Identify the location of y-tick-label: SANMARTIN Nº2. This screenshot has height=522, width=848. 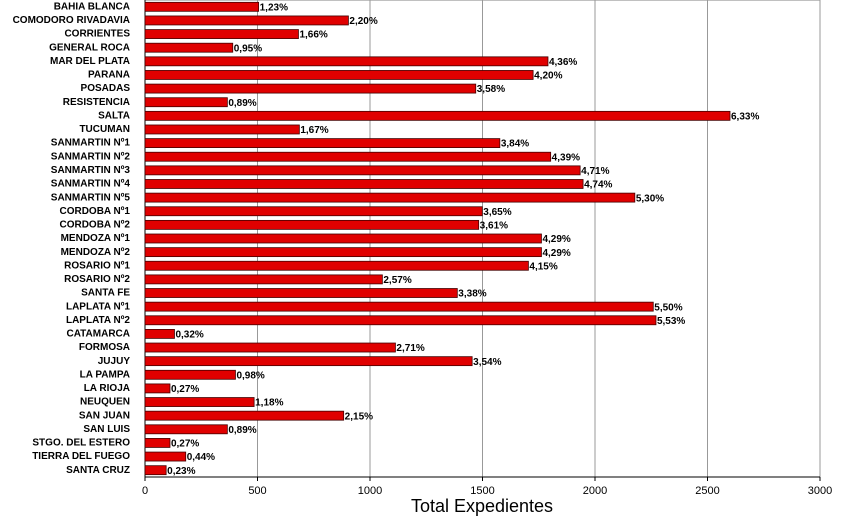
(91, 156).